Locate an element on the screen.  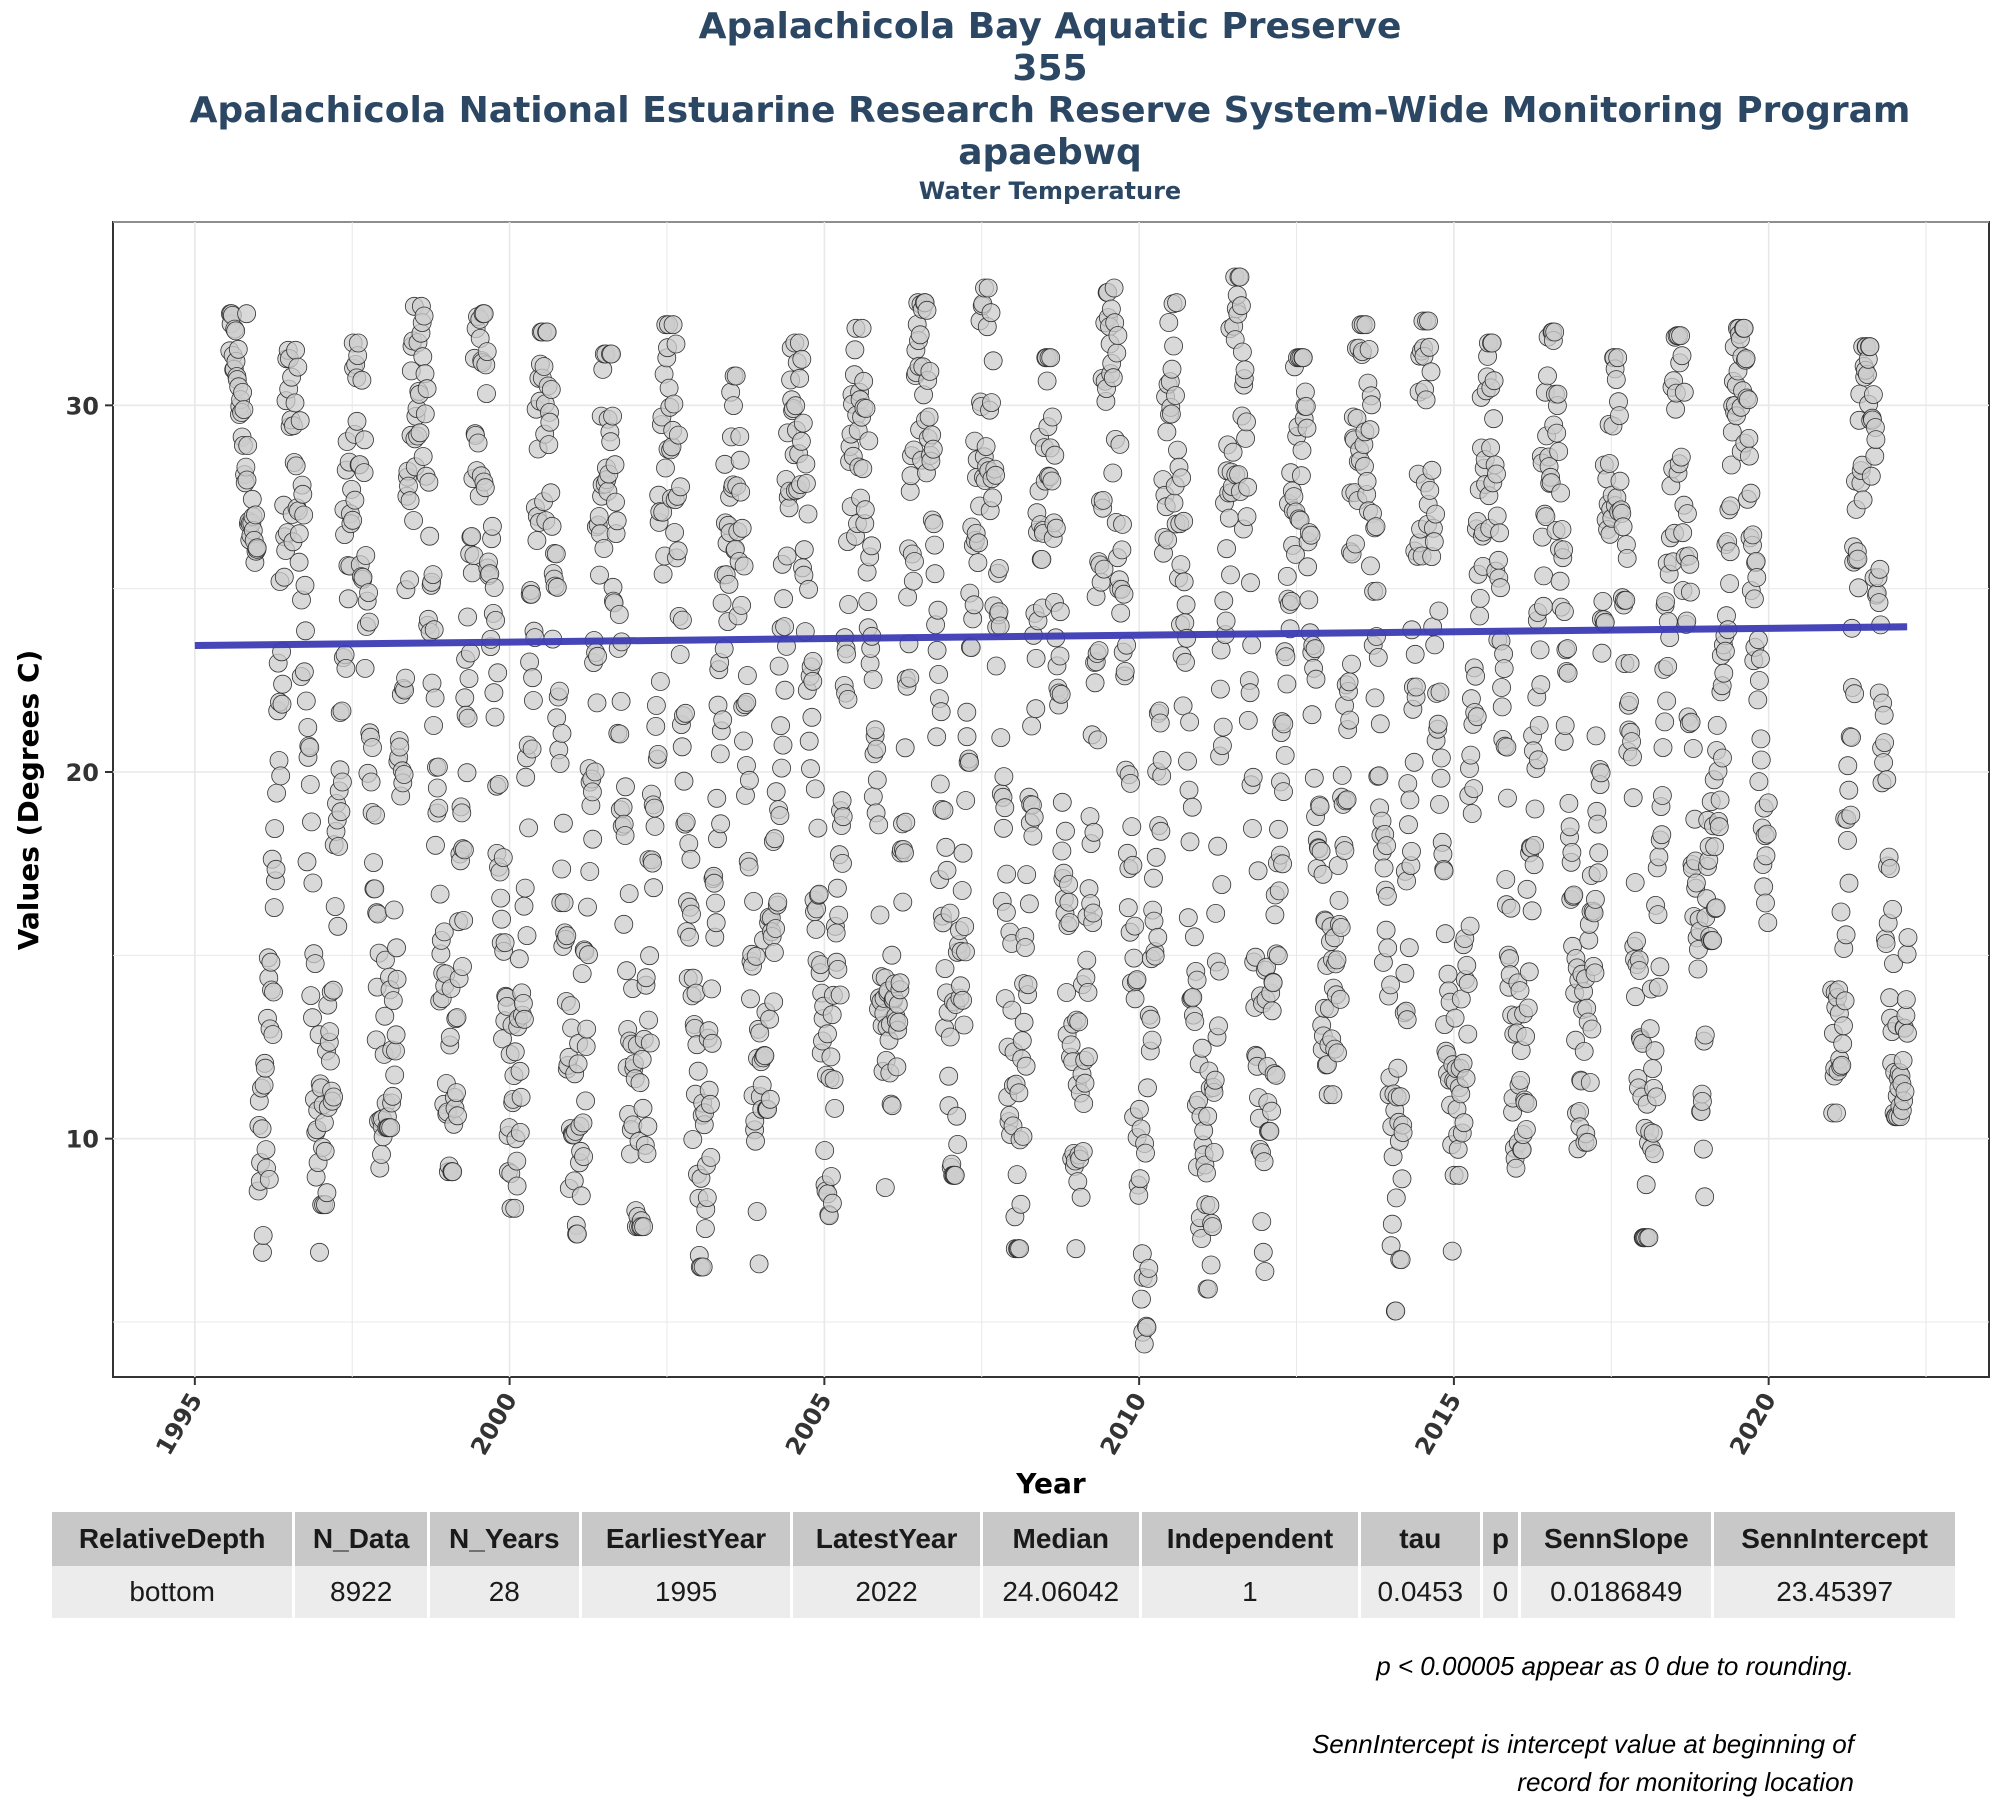
x-tick-label: 2015 is located at coordinates (1438, 1424).